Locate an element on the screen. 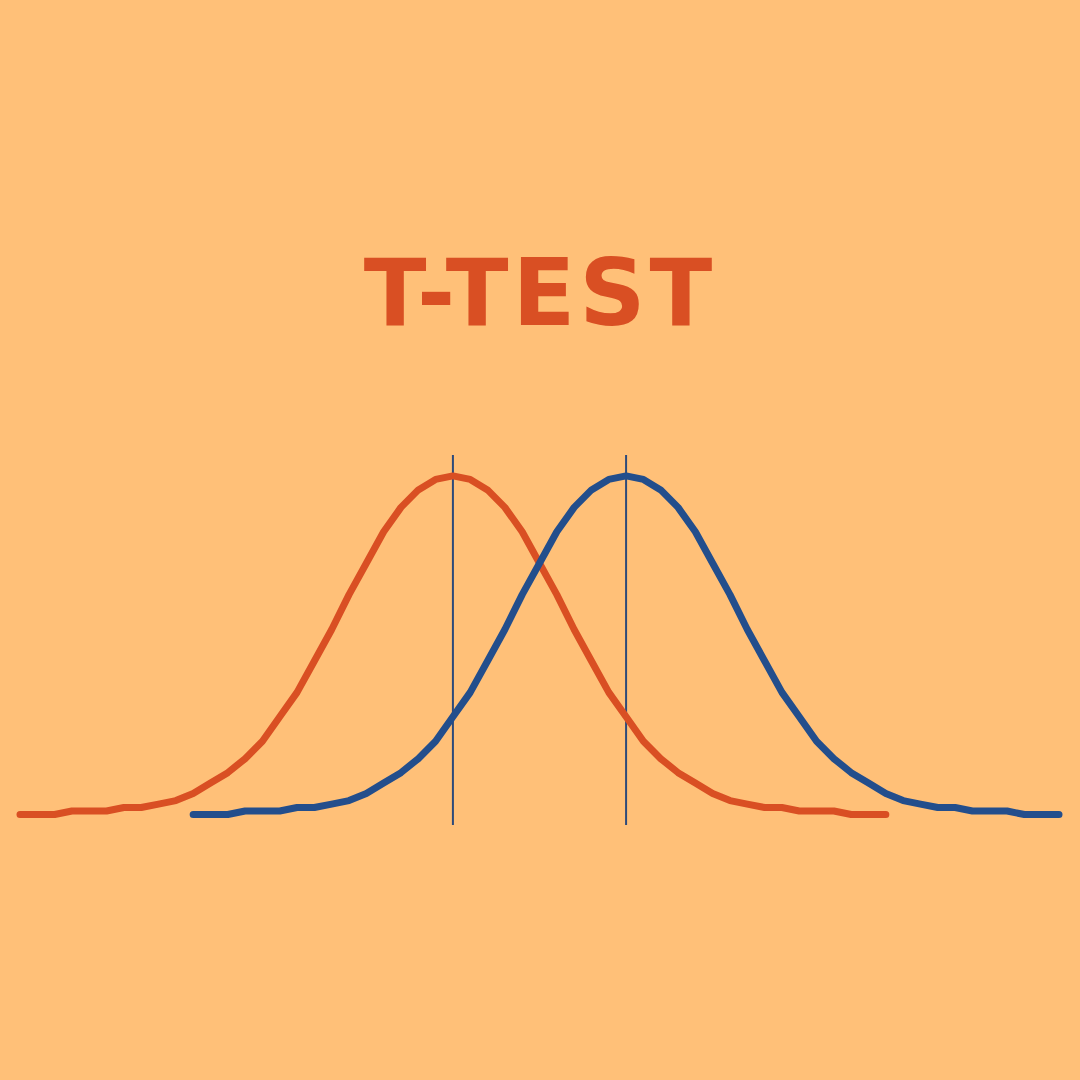 The image size is (1080, 1080). chart-title: T-TEST is located at coordinates (540, 293).